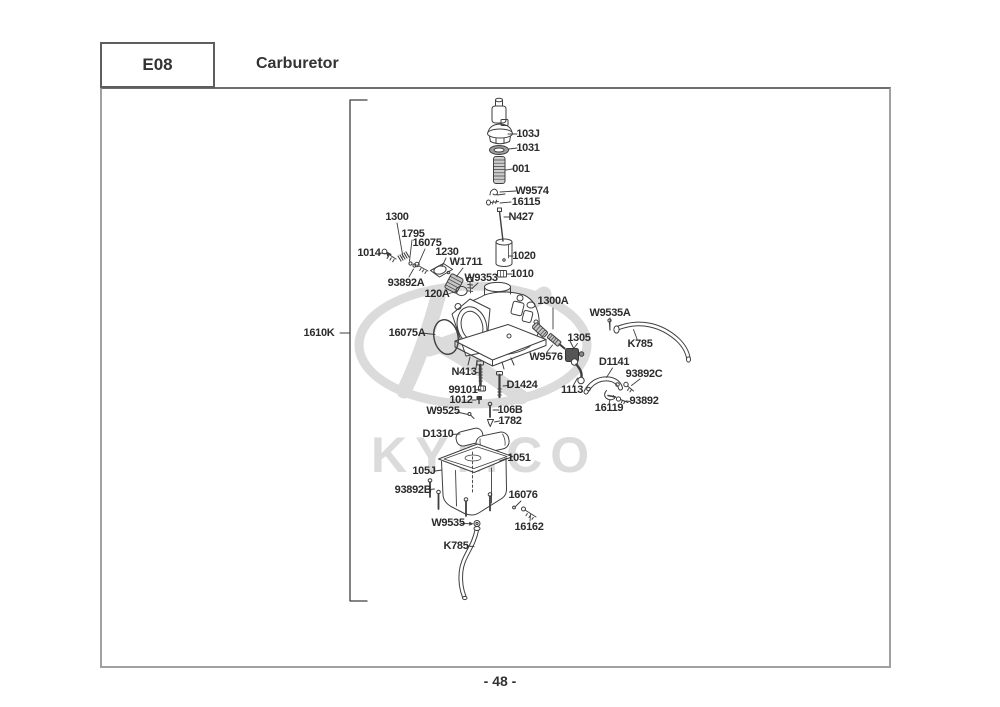 The image size is (1000, 707). I want to click on part-label-1051: 1051, so click(519, 458).